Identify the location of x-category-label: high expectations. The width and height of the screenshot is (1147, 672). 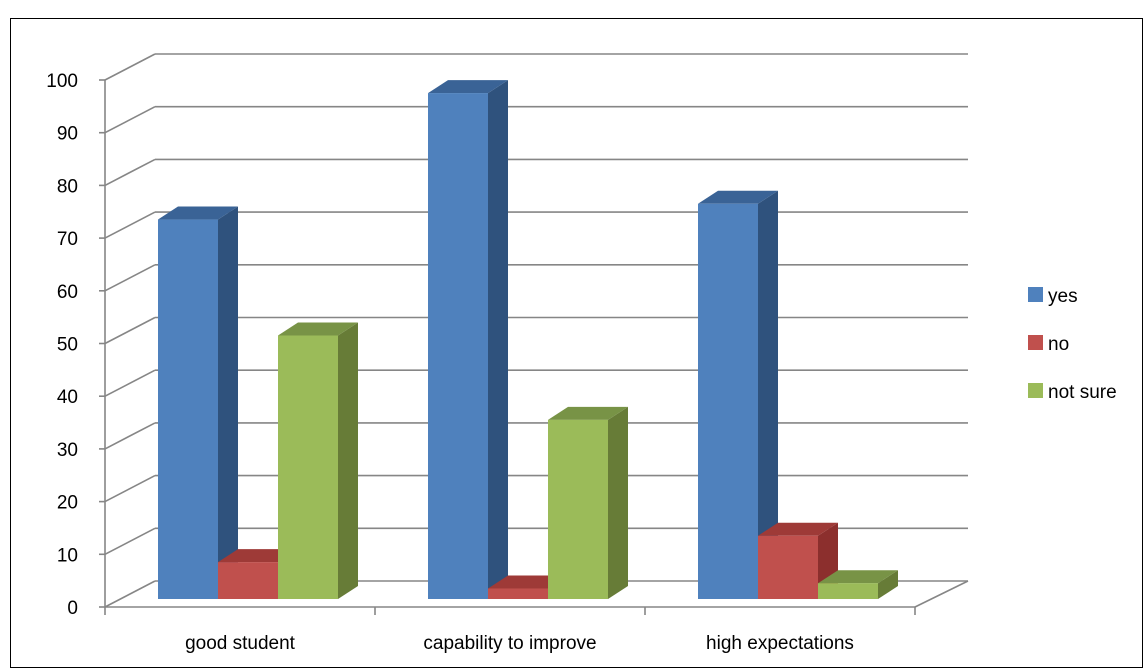
(780, 643).